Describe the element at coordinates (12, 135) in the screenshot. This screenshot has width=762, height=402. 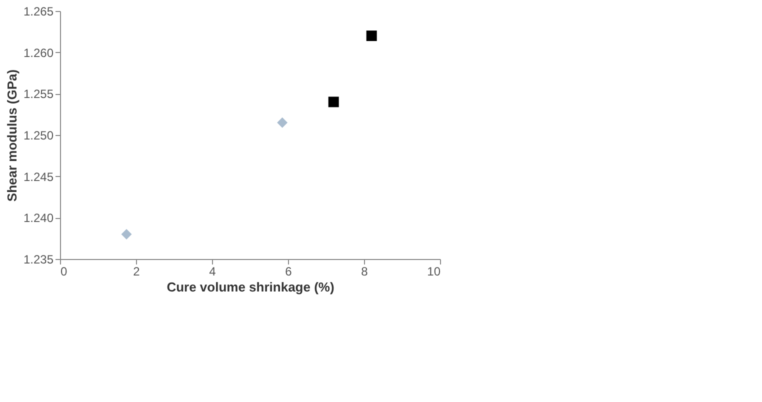
I see `y-axis-title: Shear modulus (GPa)` at that location.